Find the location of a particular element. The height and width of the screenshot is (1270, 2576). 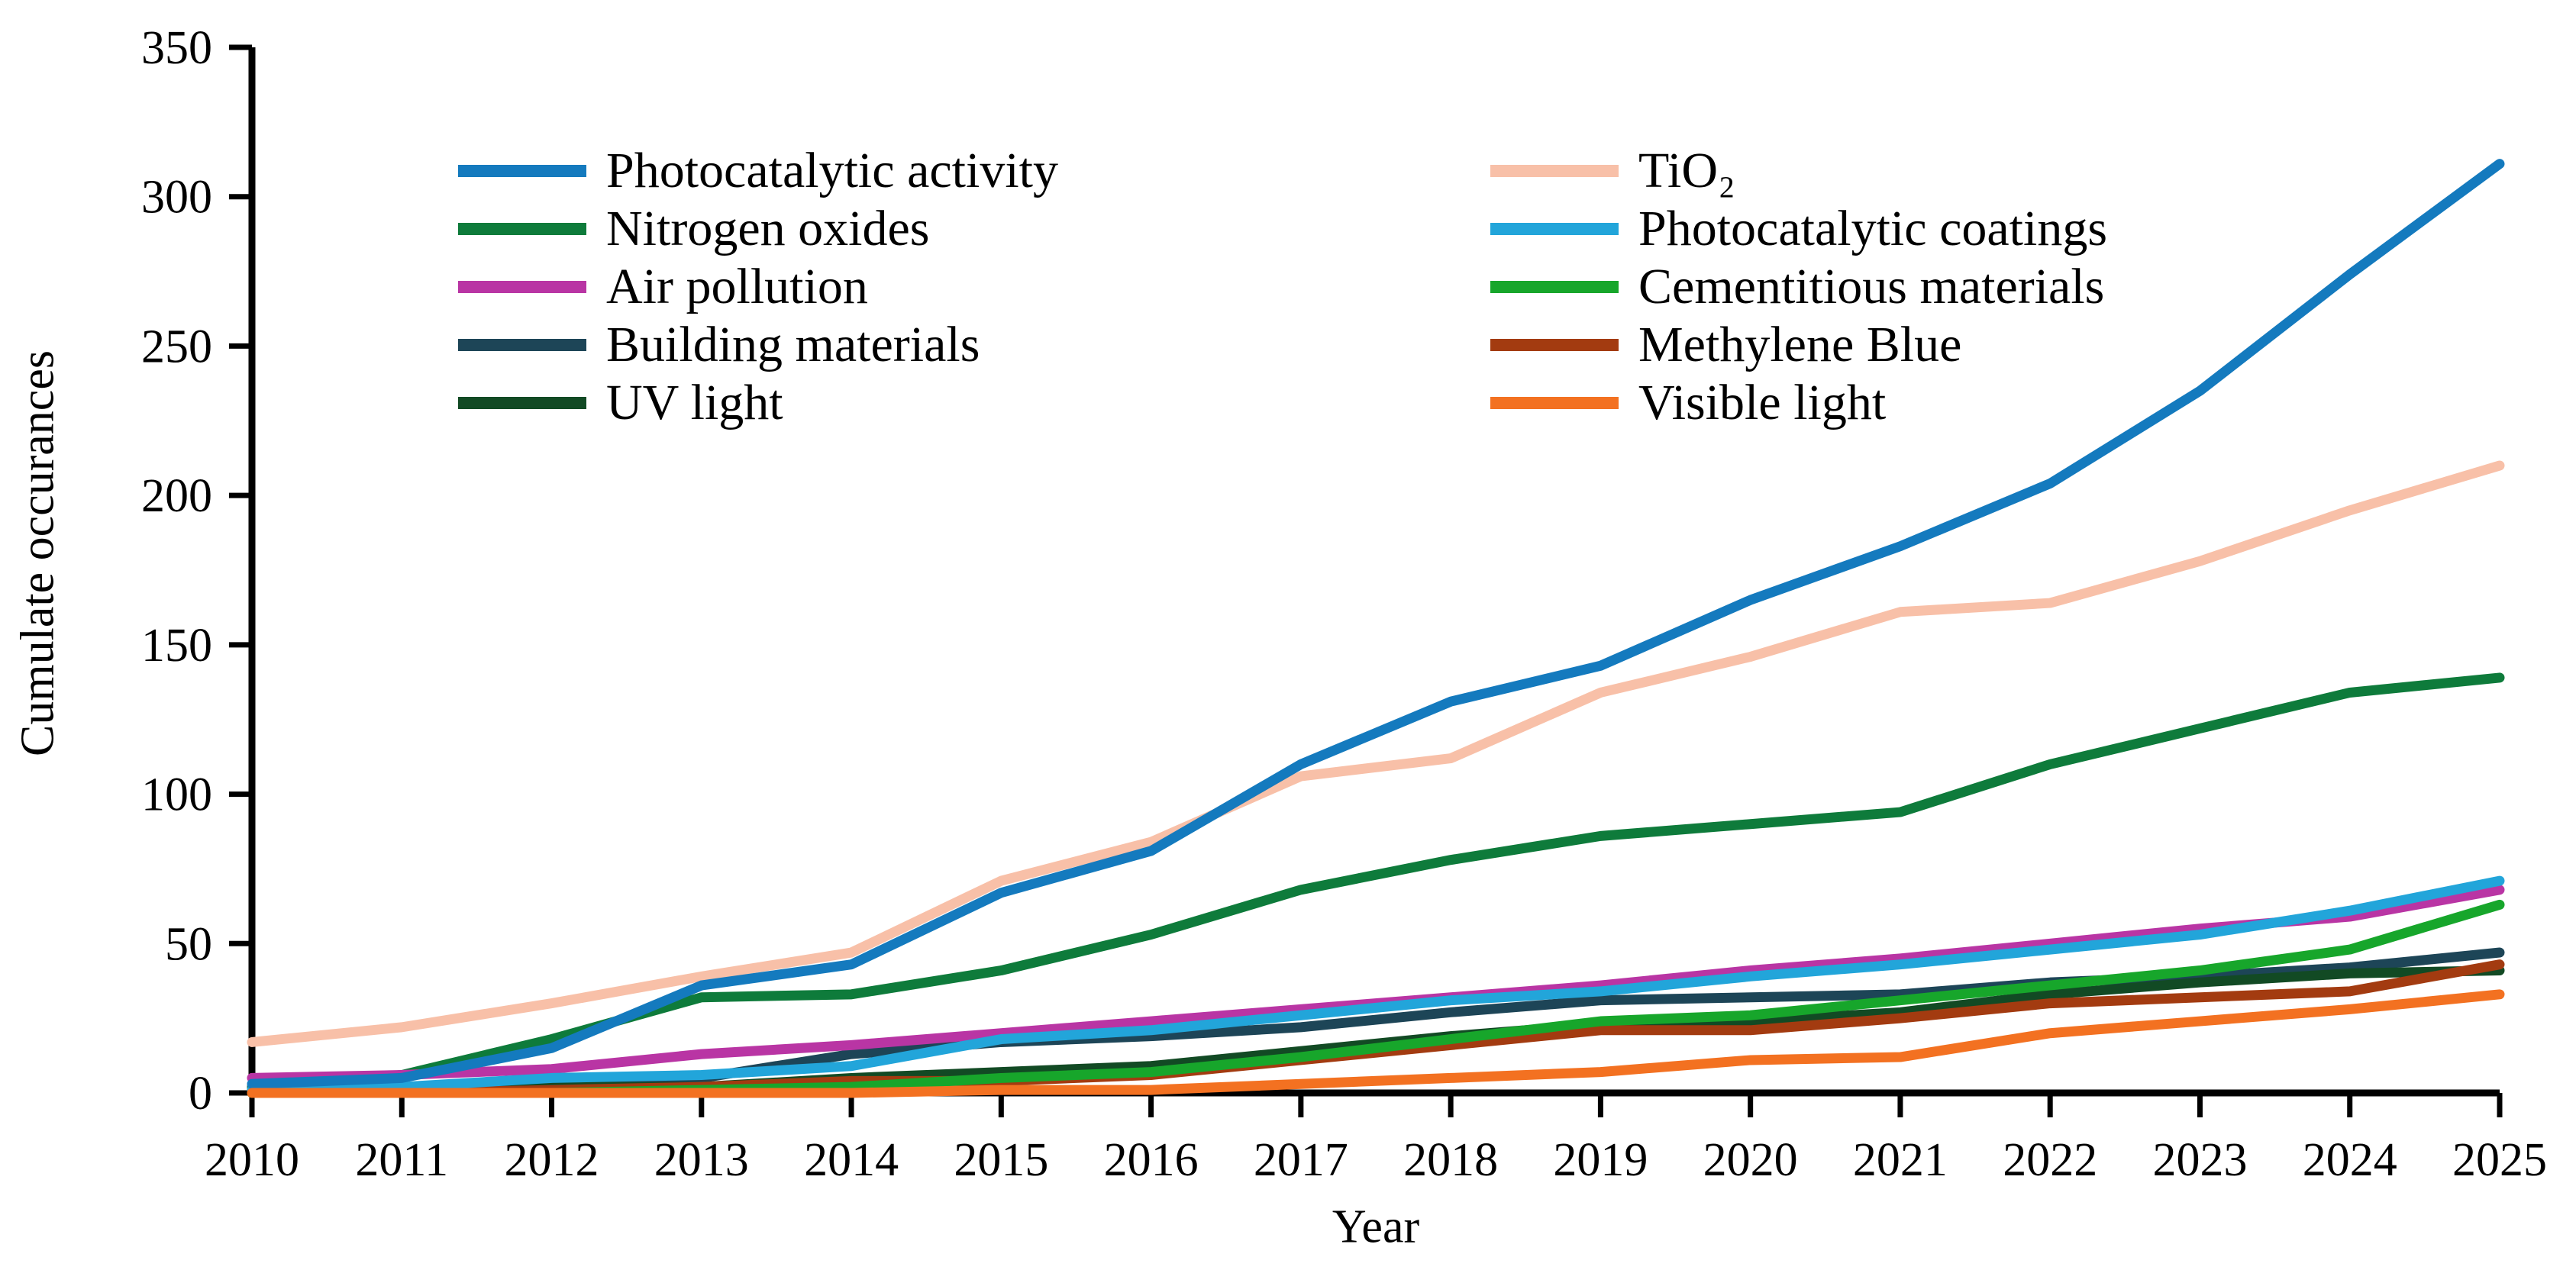

legend-swatch-photocatalytic-activity is located at coordinates (522, 171).